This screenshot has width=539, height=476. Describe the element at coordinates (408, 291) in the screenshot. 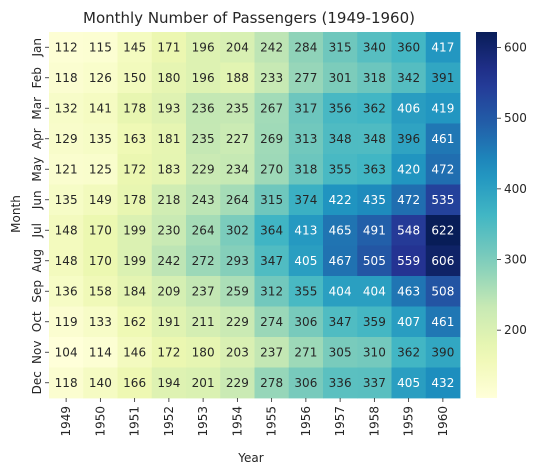

I see `cell-value: 463` at that location.